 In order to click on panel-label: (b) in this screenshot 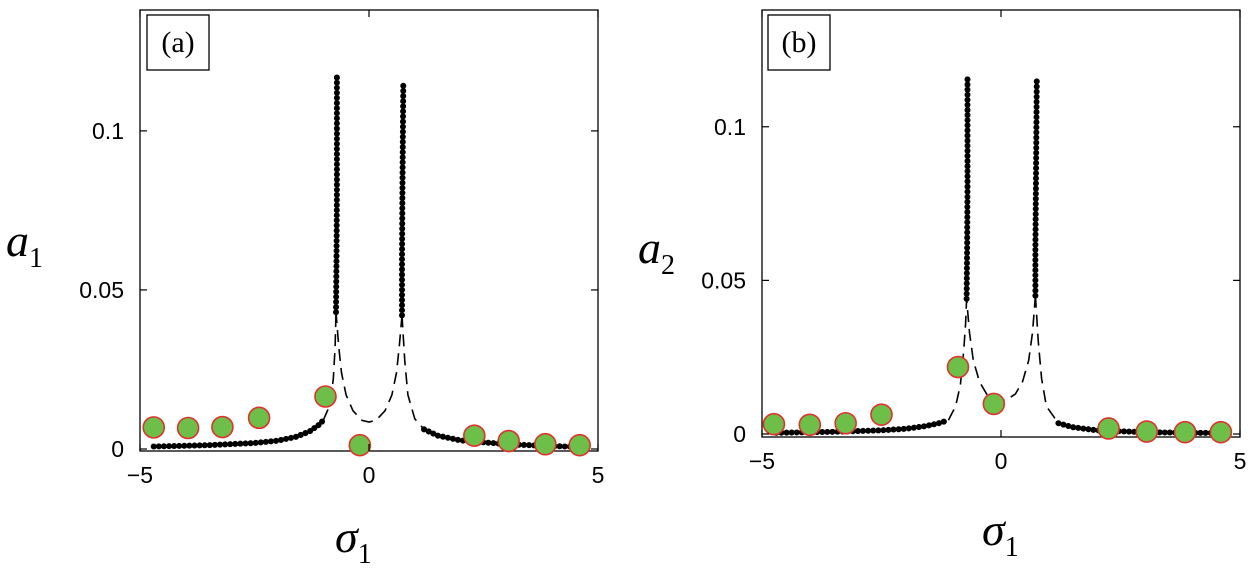, I will do `click(799, 42)`.